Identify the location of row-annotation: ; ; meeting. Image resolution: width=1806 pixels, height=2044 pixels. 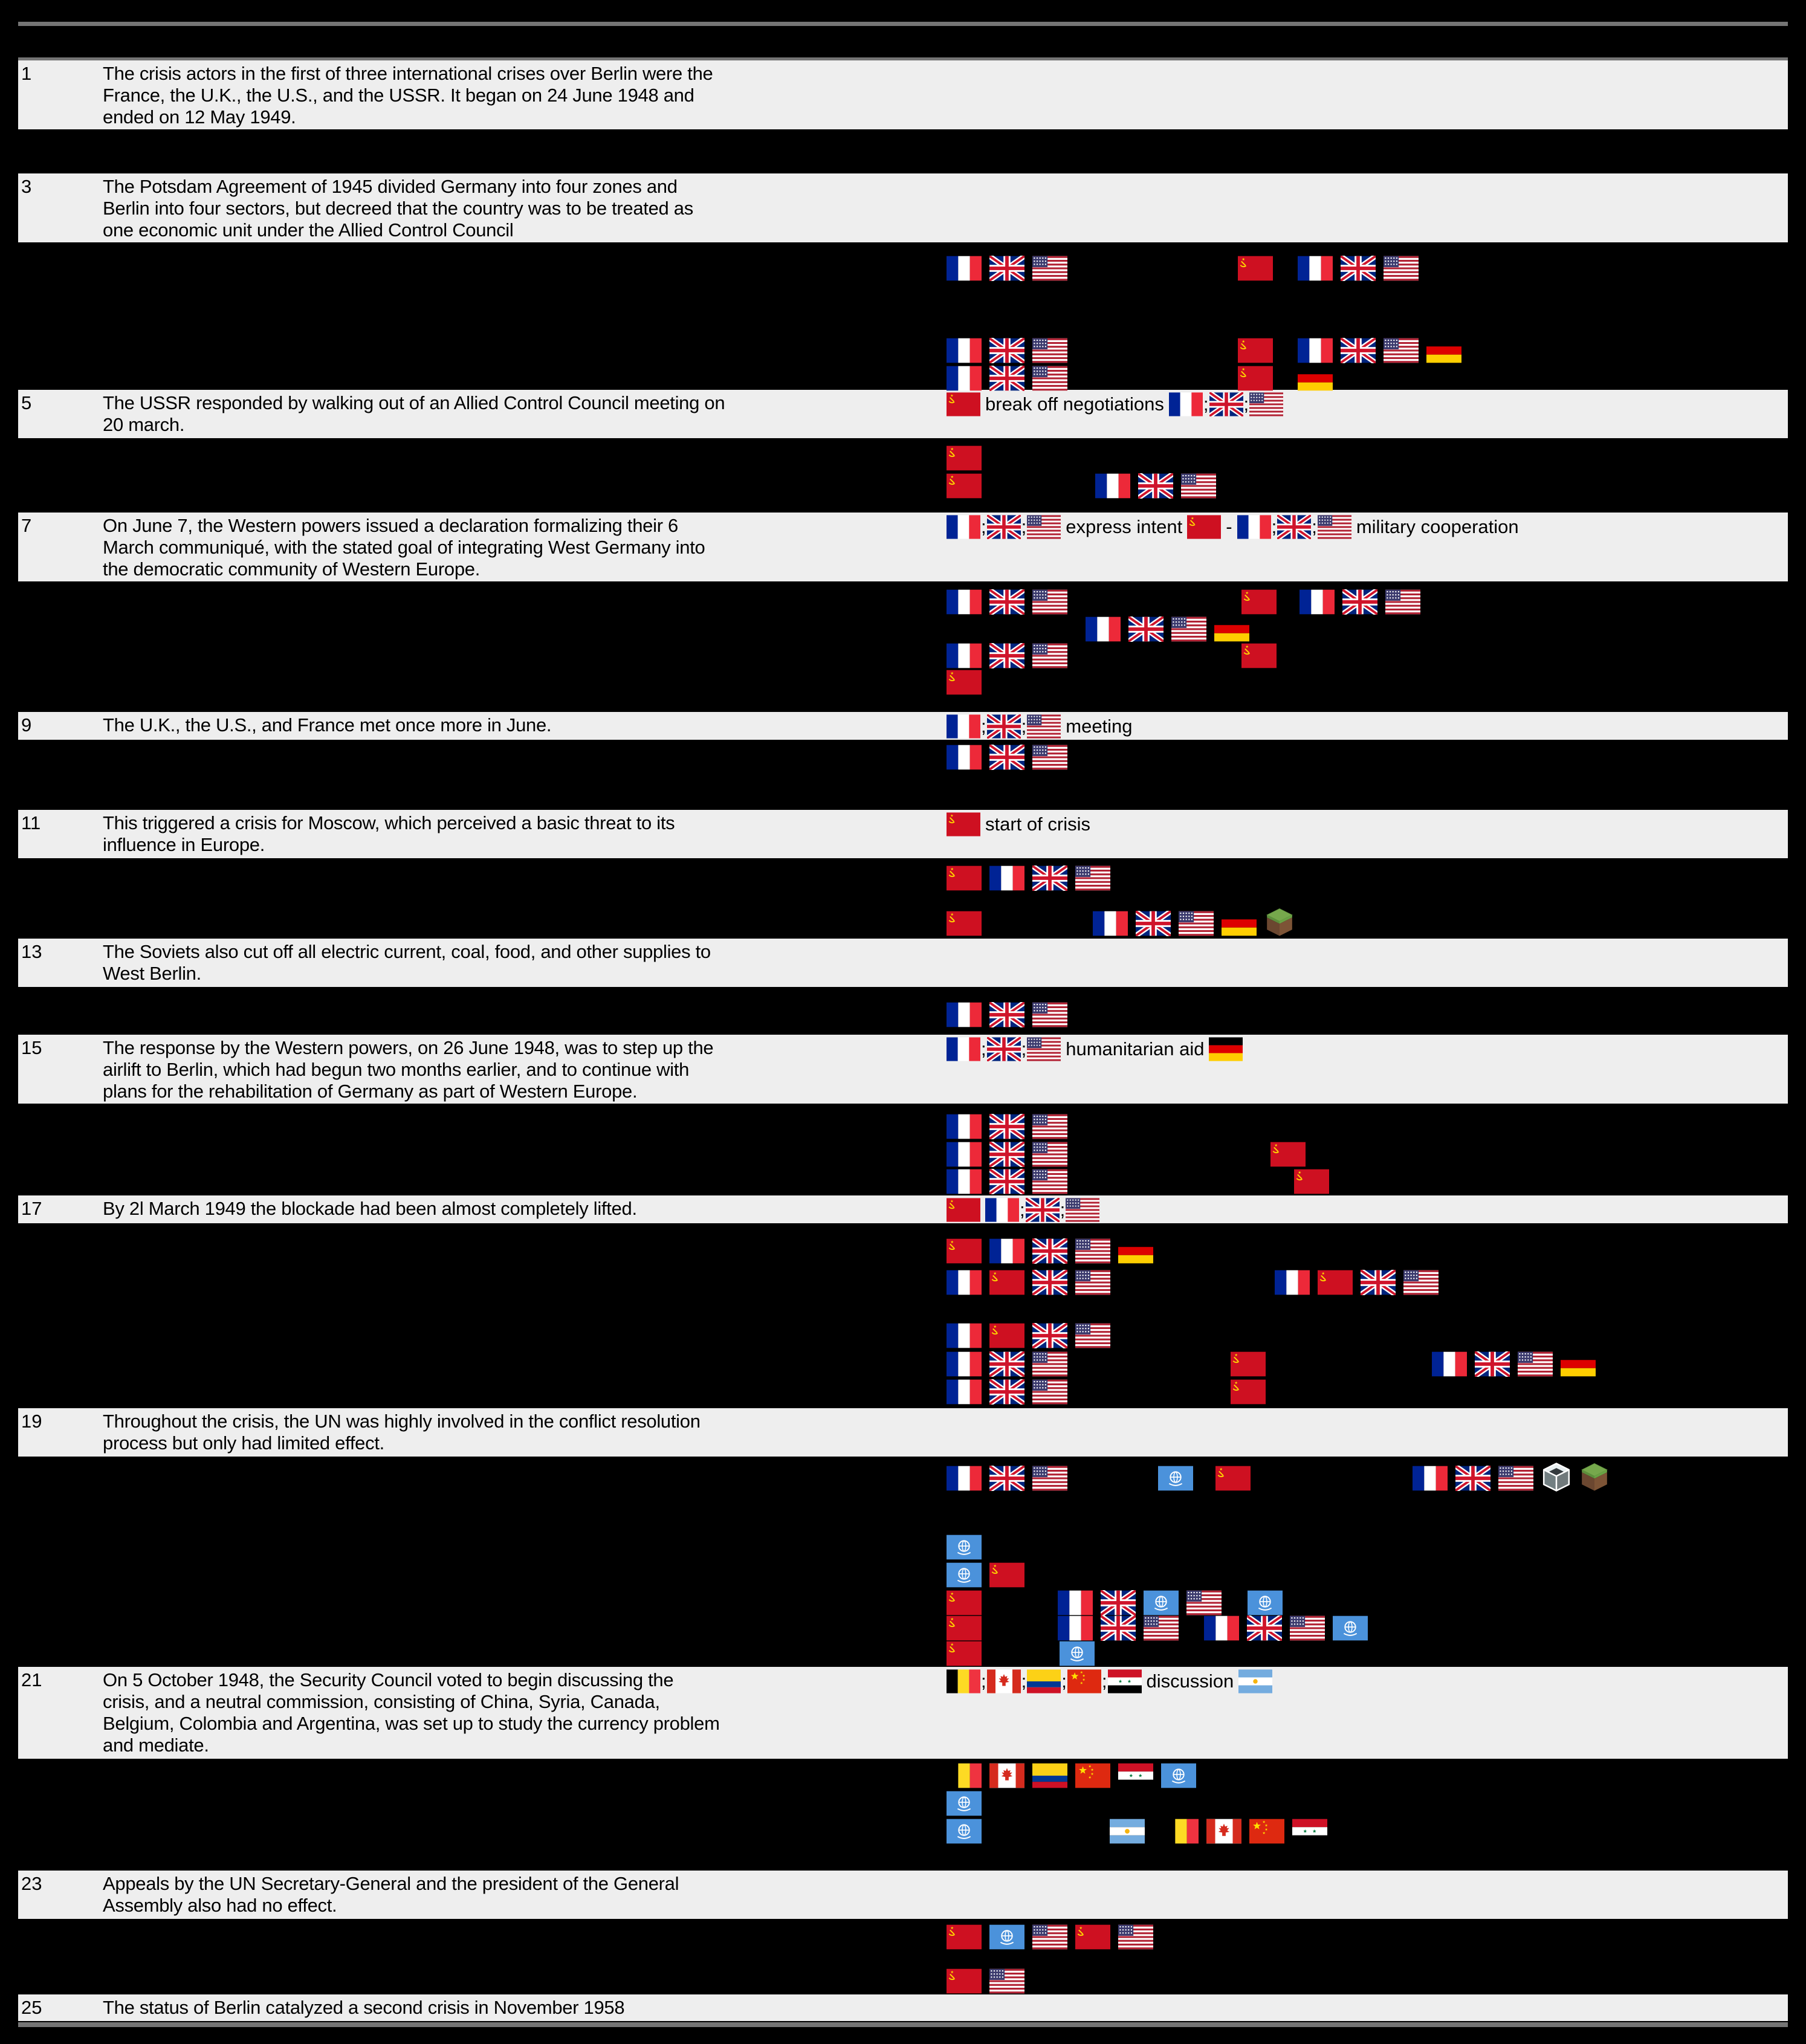
(1040, 726).